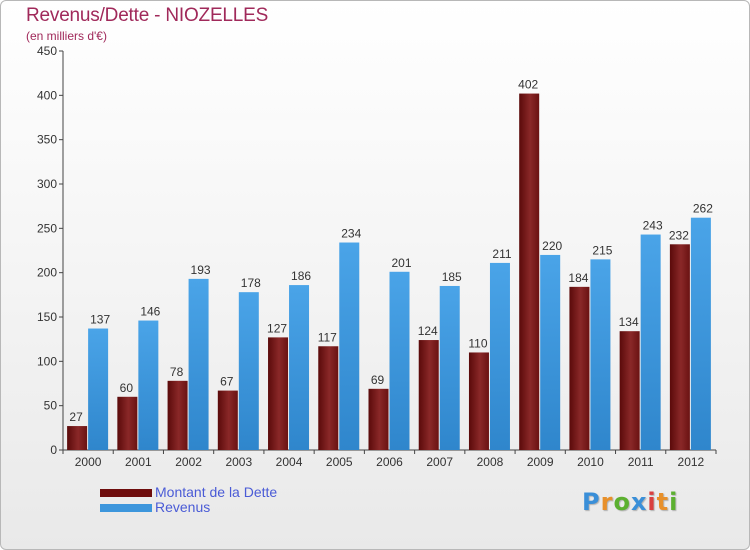 This screenshot has height=550, width=750. What do you see at coordinates (351, 234) in the screenshot?
I see `data-label-revenue: 234` at bounding box center [351, 234].